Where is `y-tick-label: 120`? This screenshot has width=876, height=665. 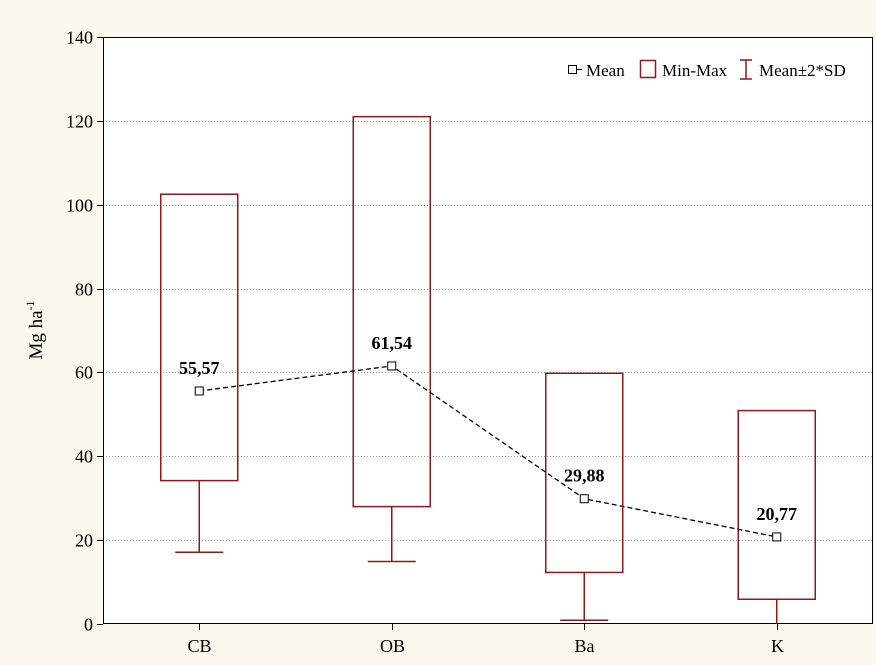
y-tick-label: 120 is located at coordinates (79, 122).